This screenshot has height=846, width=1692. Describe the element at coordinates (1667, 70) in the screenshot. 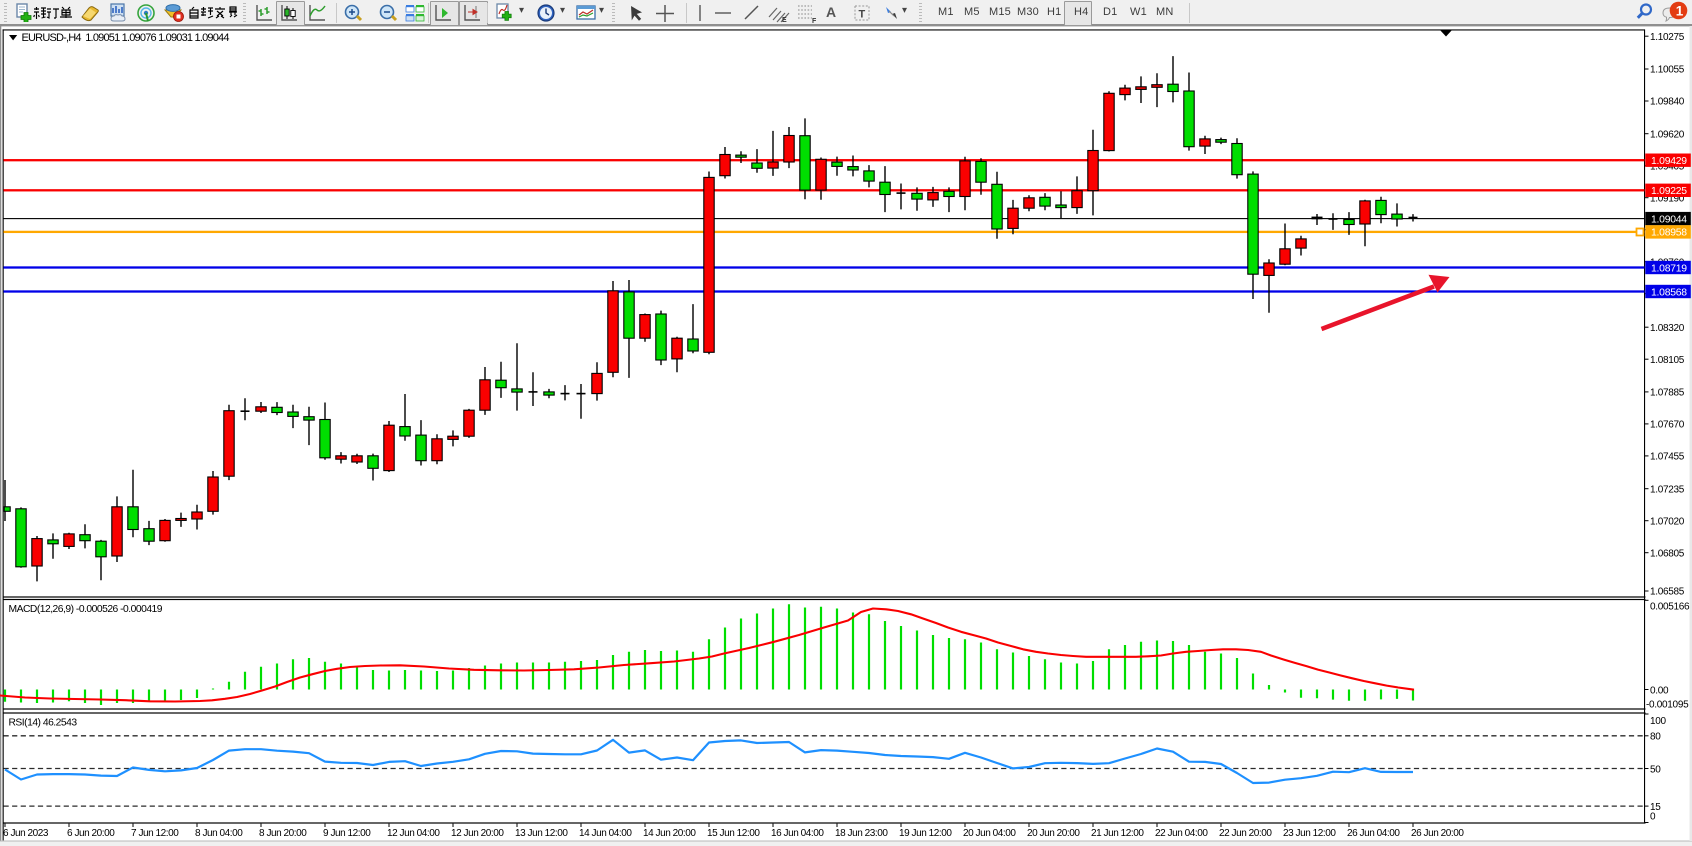

I see `svg-text: 1.10055` at that location.